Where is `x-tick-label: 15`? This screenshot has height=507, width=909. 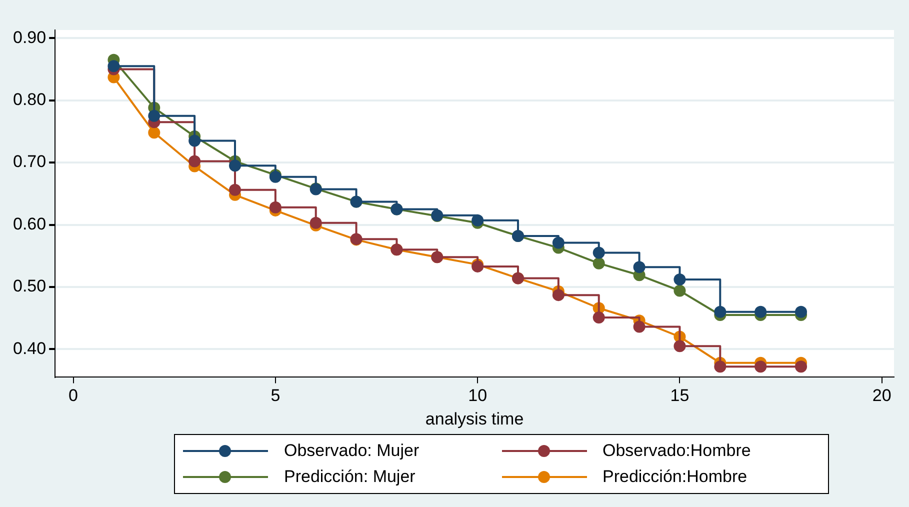
x-tick-label: 15 is located at coordinates (680, 396).